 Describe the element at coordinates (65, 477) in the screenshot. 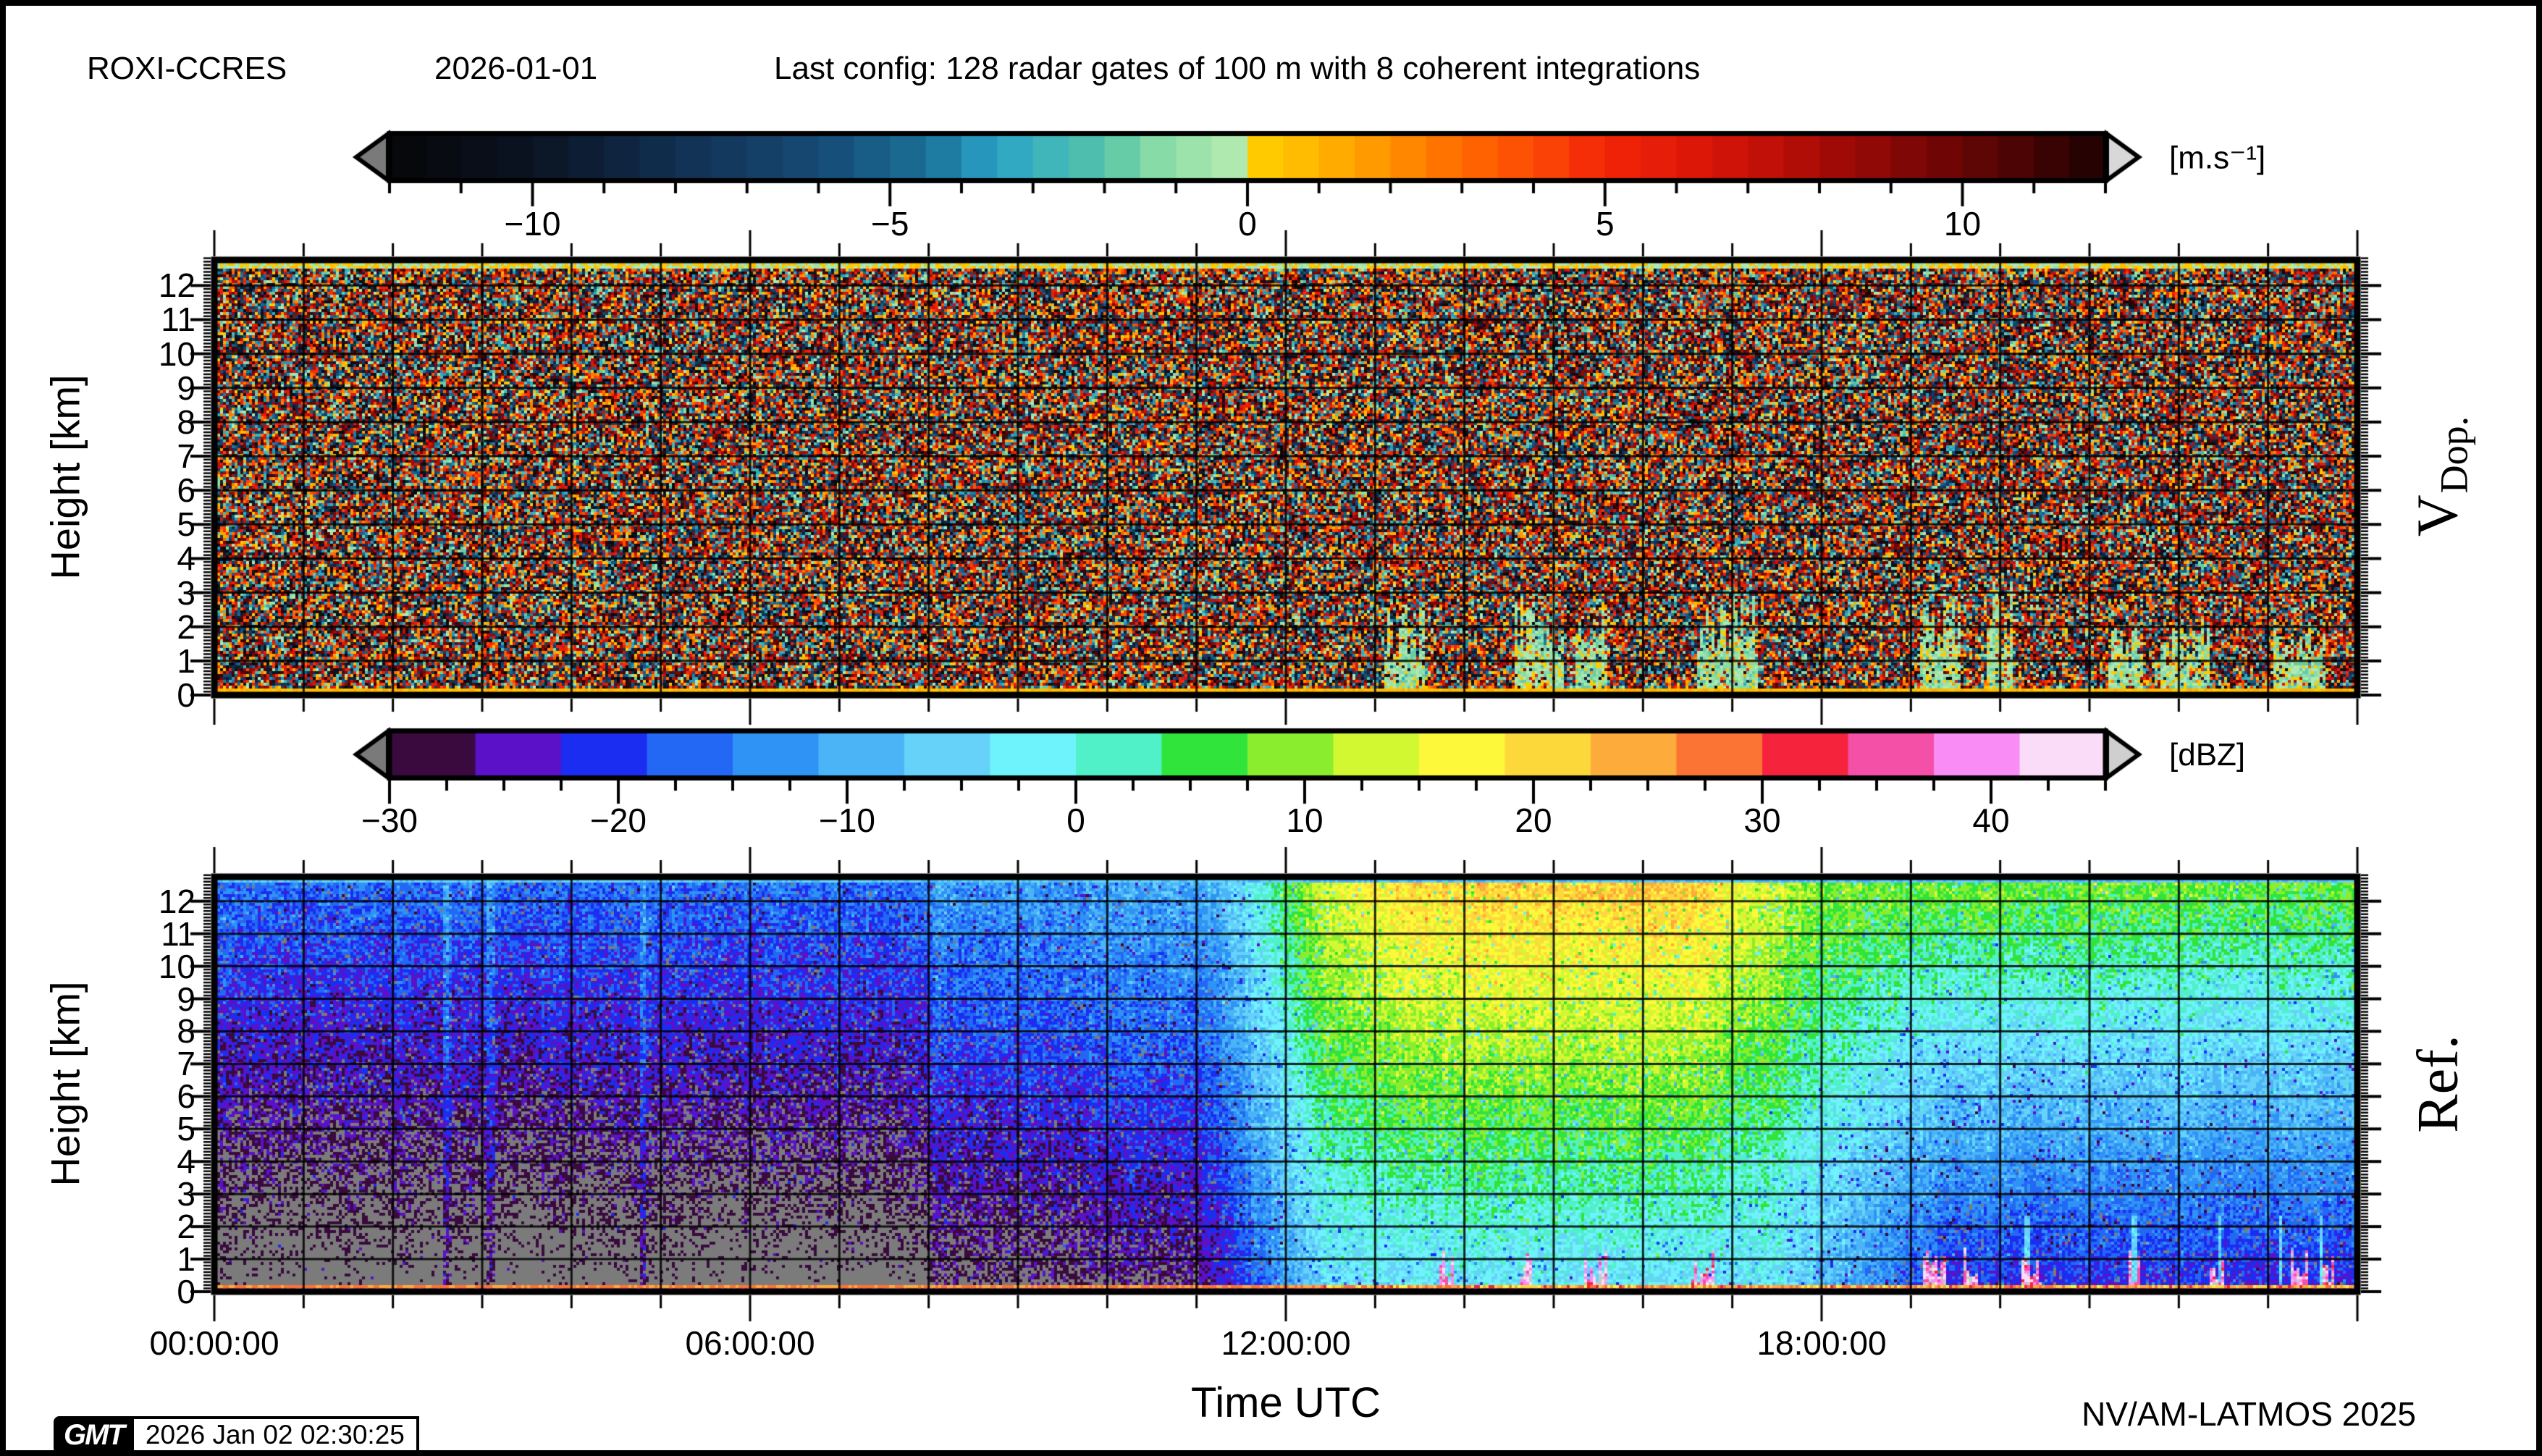

I see `velocity-height-axis-label: Height [km]` at that location.